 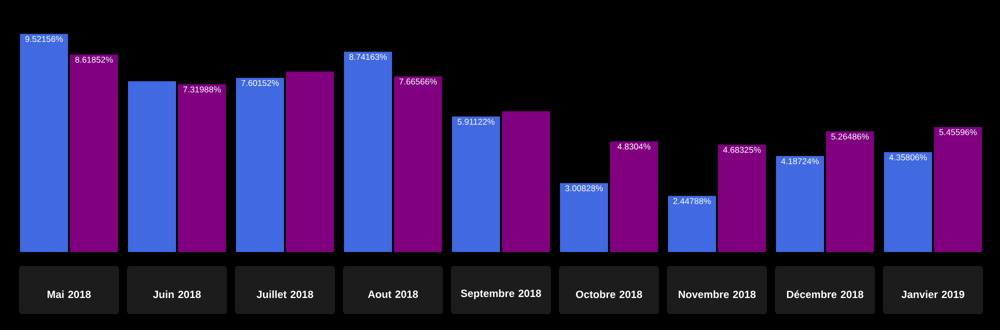 I want to click on x-tick-label: Aout 2018, so click(x=393, y=294).